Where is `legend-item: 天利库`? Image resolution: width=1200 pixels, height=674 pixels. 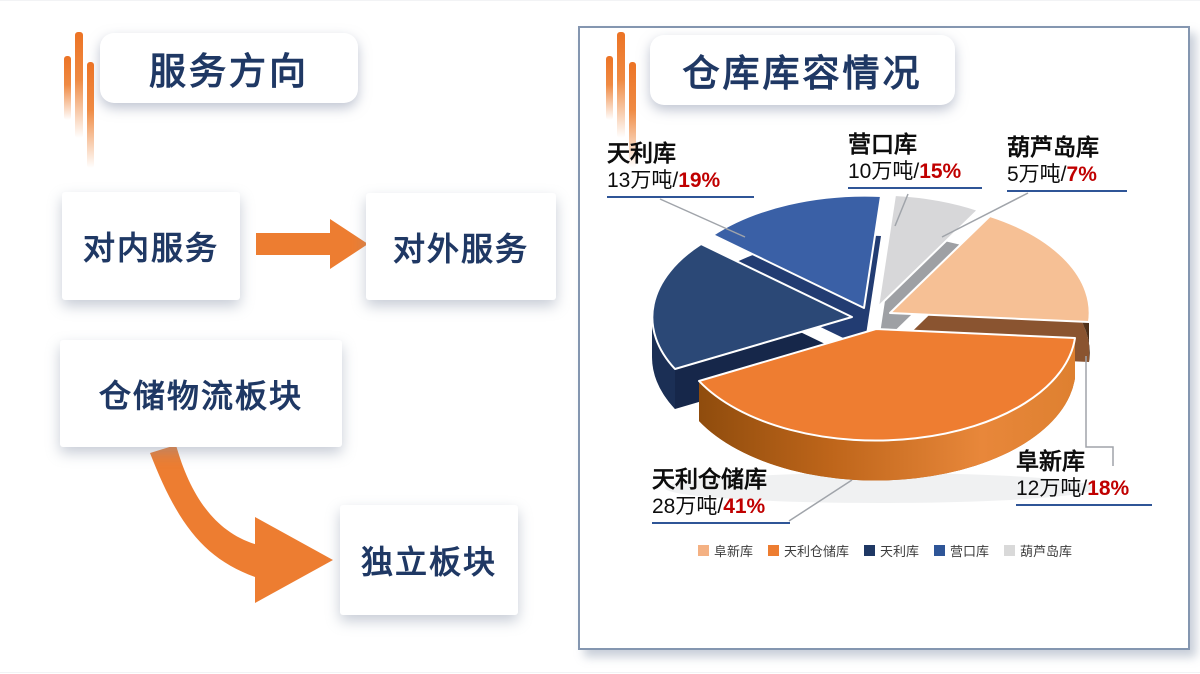
legend-item: 天利库 is located at coordinates (891, 550).